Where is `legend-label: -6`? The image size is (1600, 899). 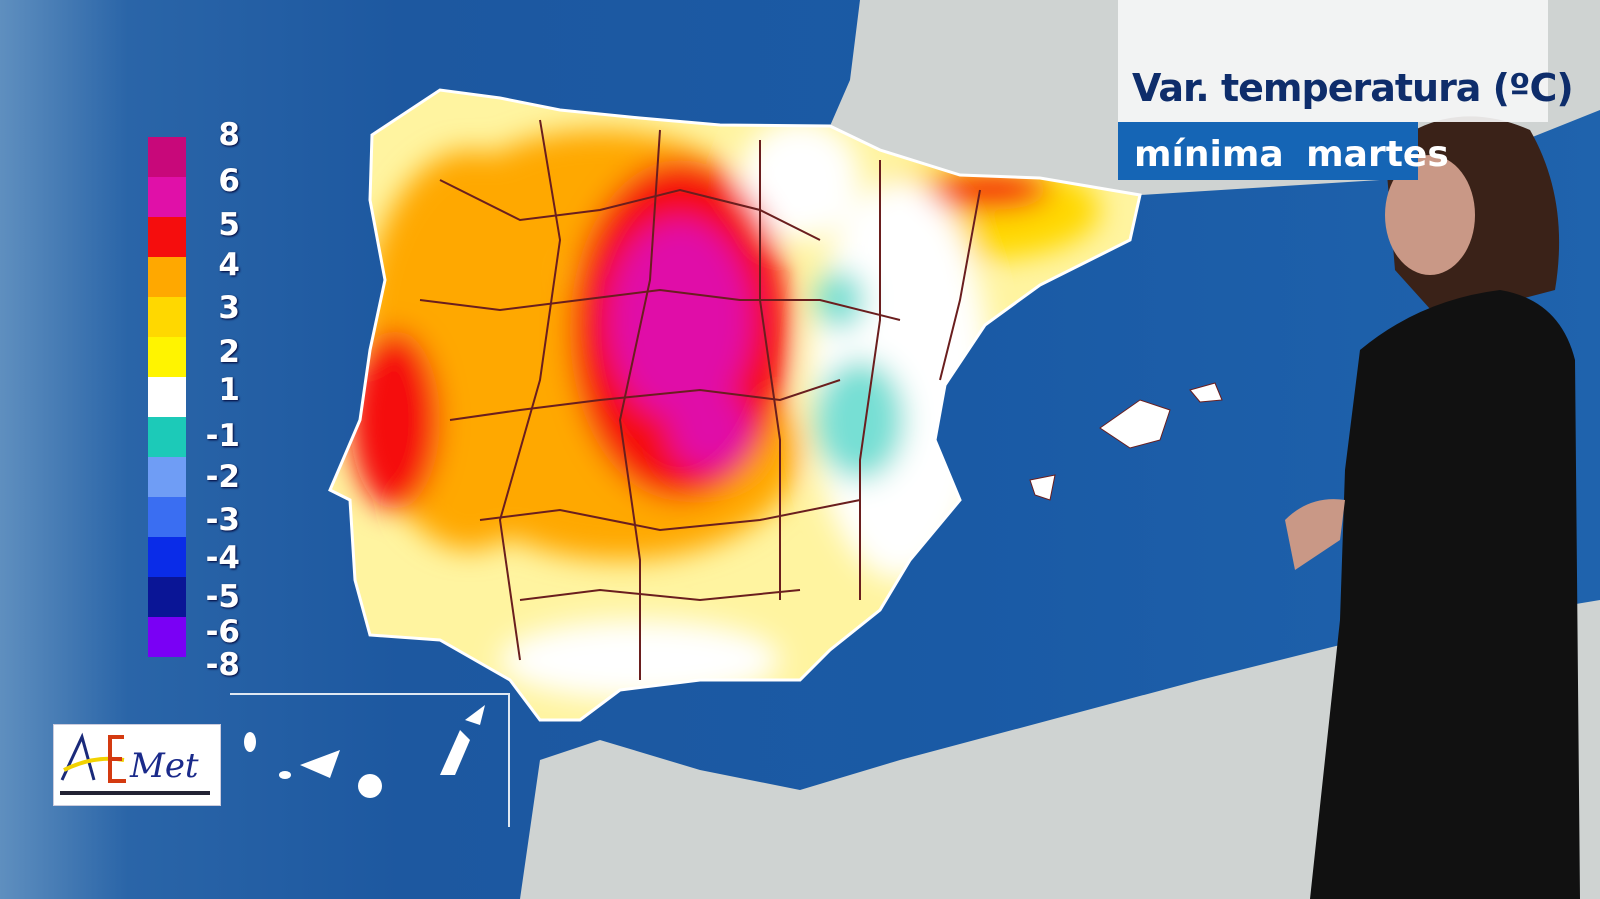 legend-label: -6 is located at coordinates (222, 632).